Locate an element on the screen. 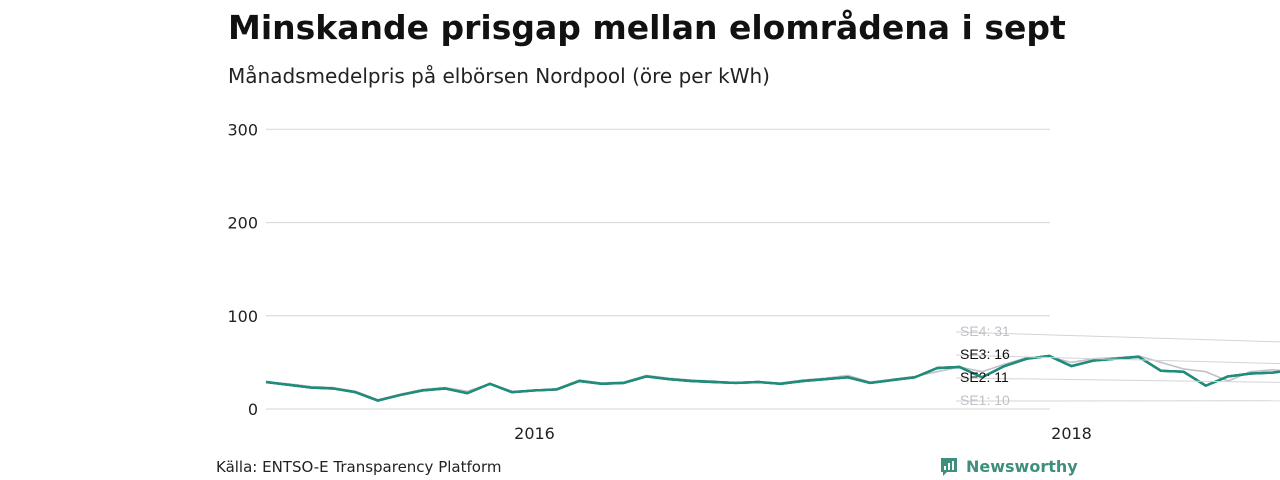  y-tick-label: 300 is located at coordinates (242, 129).